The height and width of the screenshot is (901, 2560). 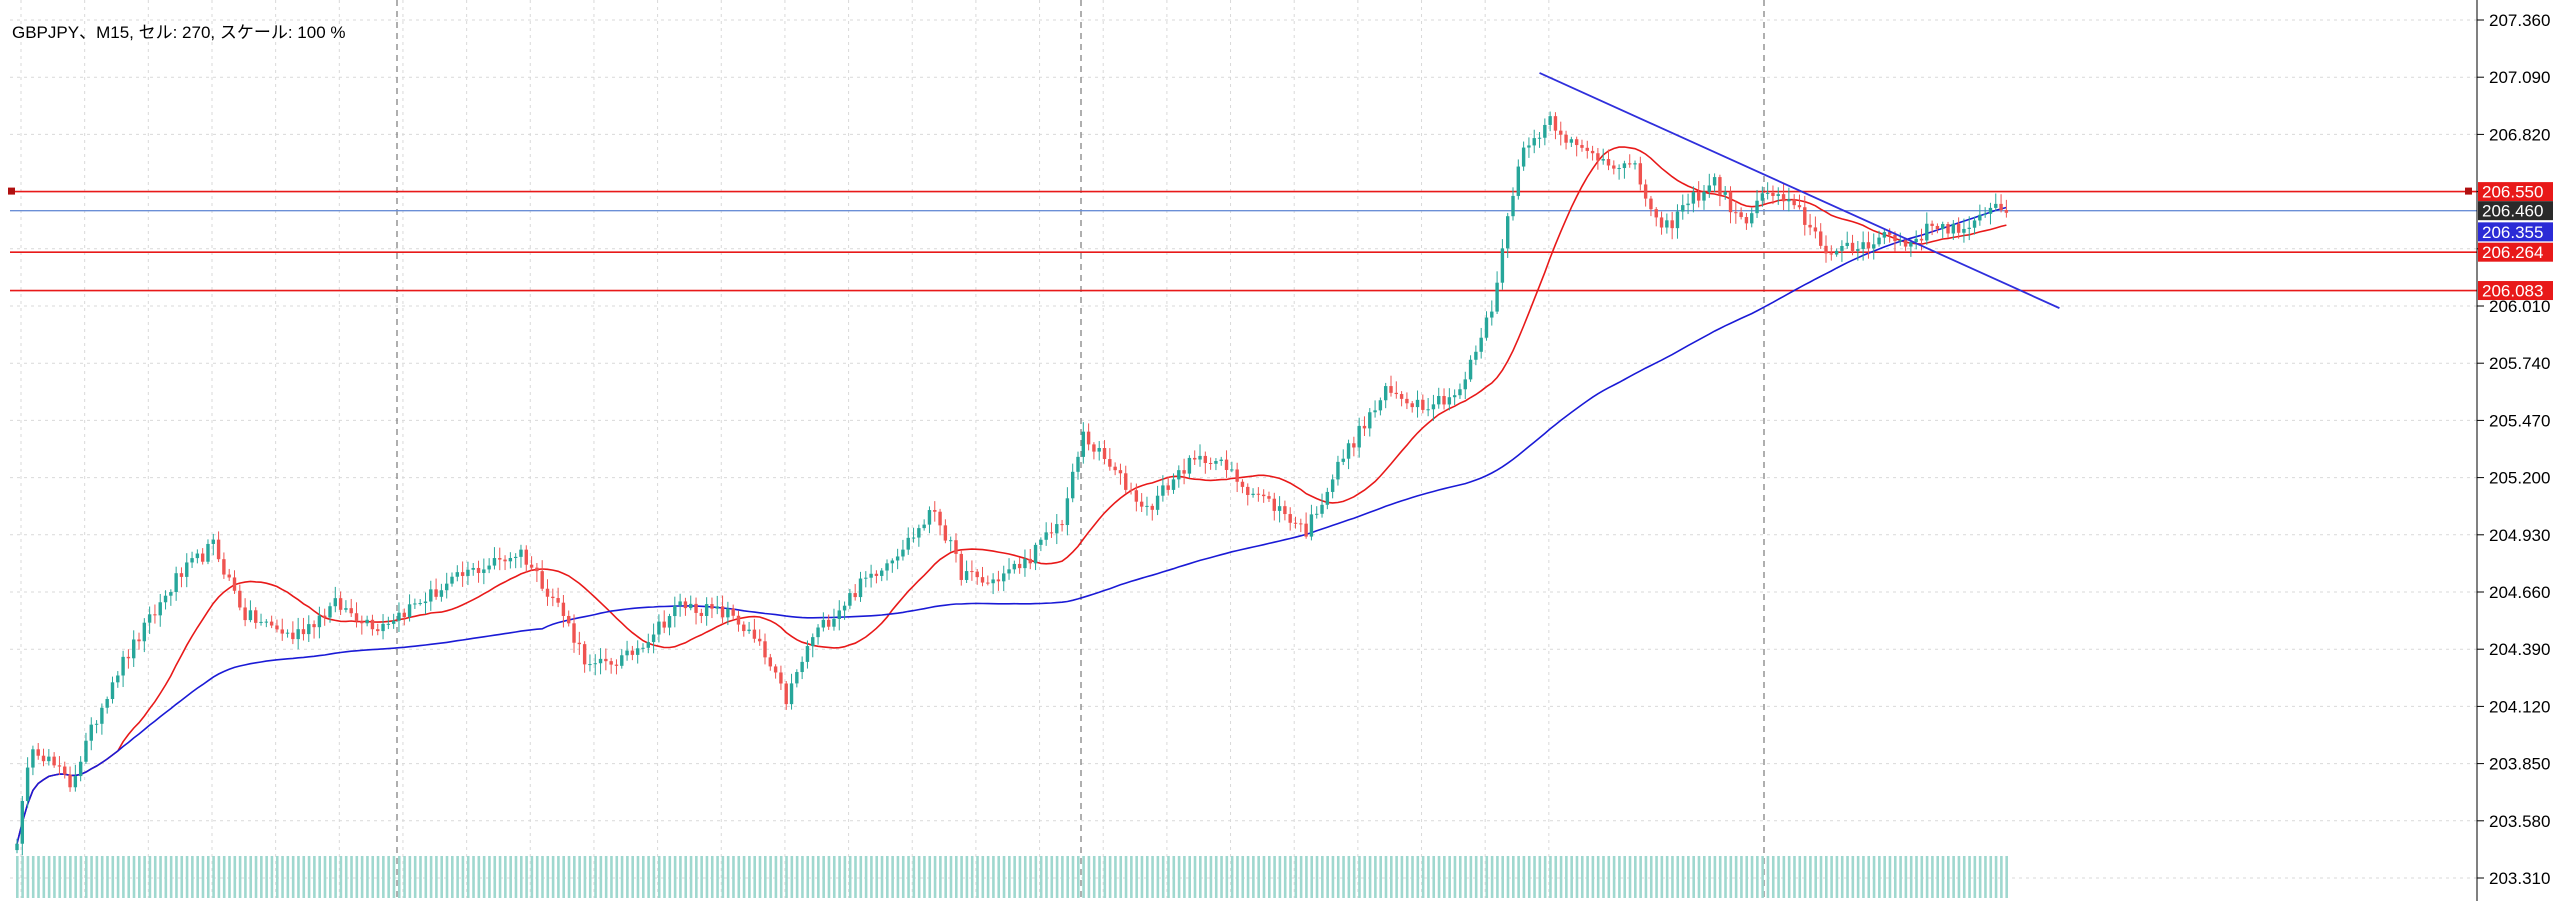 What do you see at coordinates (2519, 420) in the screenshot?
I see `y-tick-label: 205.470` at bounding box center [2519, 420].